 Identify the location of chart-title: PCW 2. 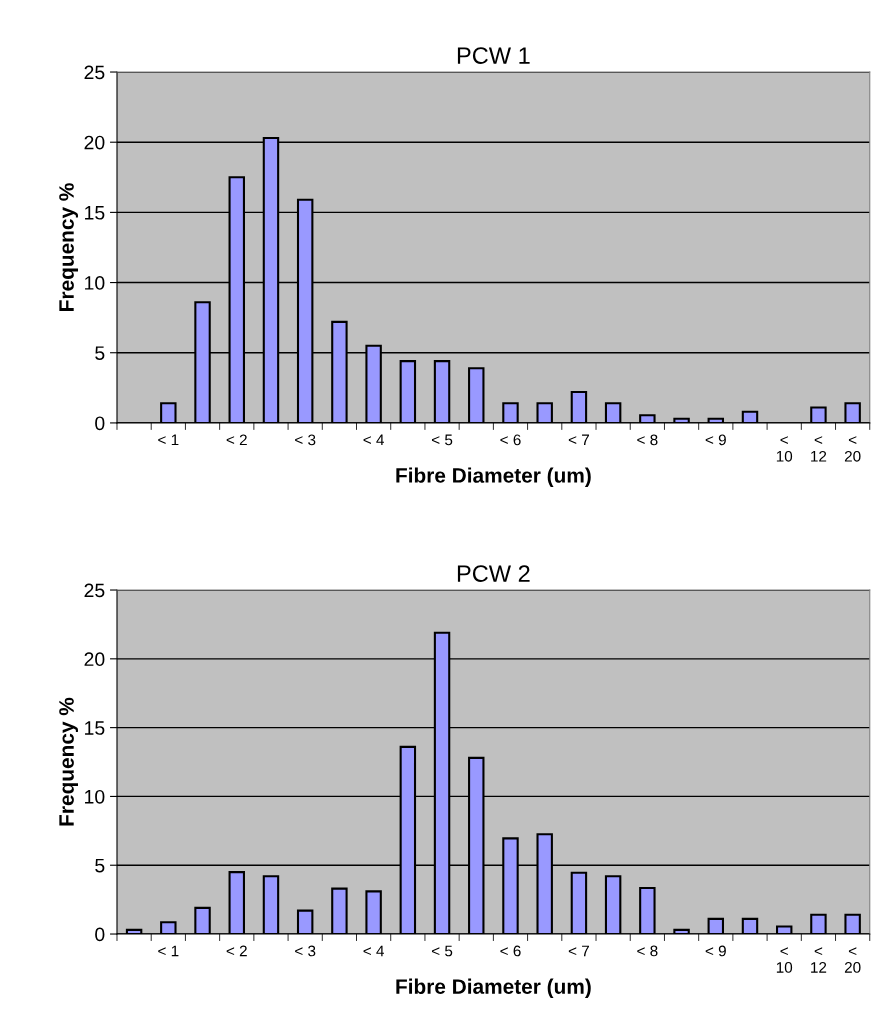
(493, 573).